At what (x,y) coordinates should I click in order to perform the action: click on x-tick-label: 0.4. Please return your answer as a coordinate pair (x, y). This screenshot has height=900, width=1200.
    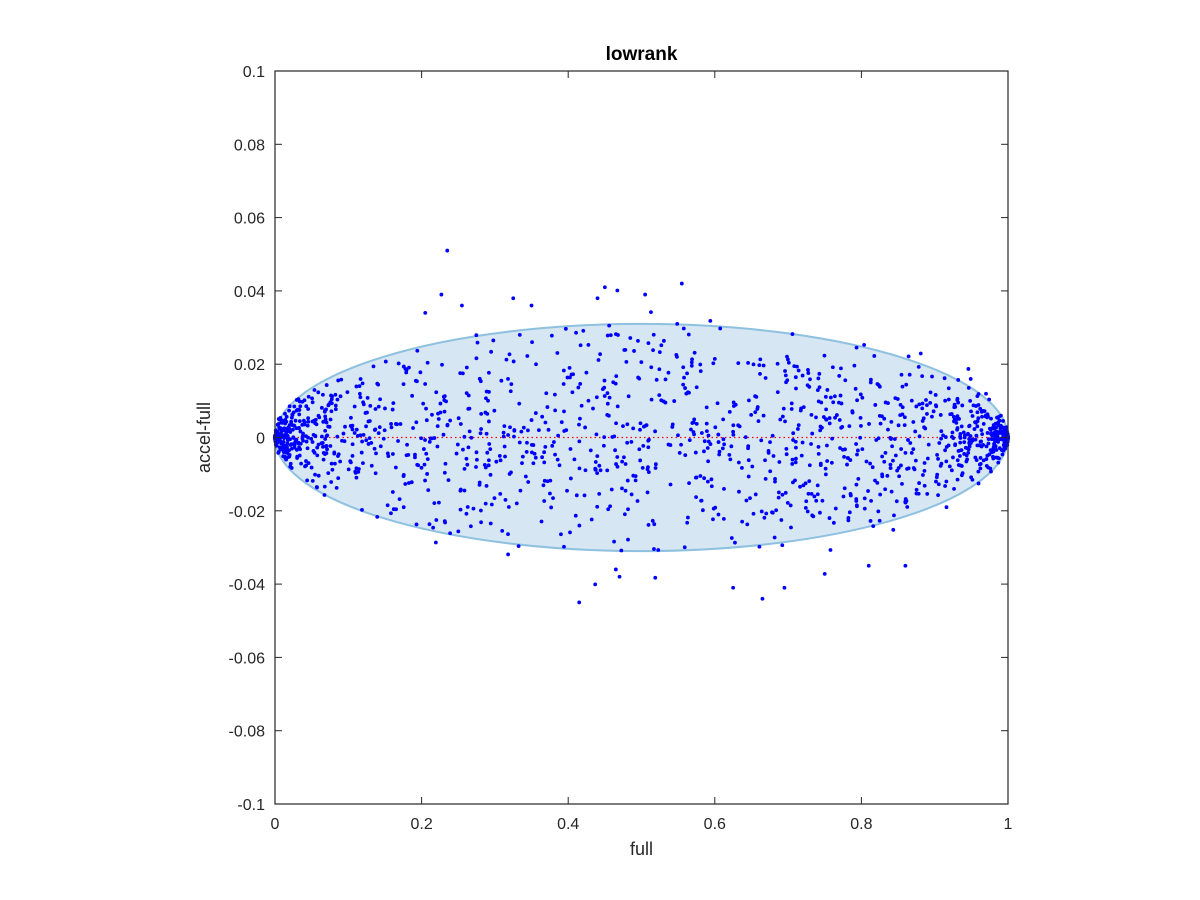
    Looking at the image, I should click on (568, 824).